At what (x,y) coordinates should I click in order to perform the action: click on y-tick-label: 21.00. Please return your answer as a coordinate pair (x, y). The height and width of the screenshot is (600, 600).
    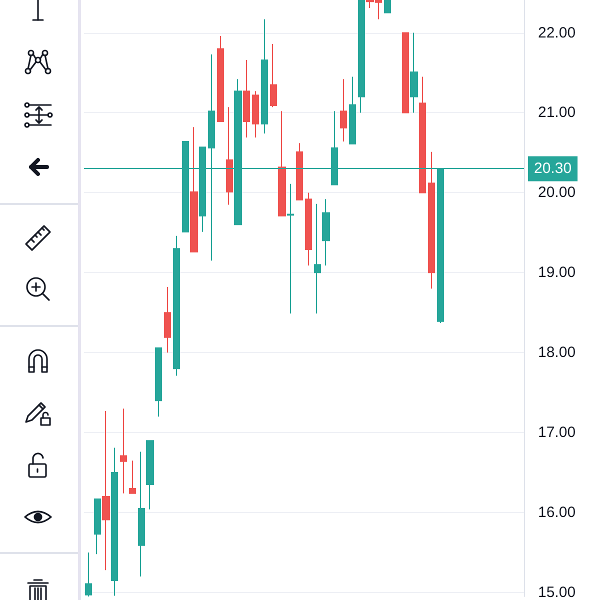
    Looking at the image, I should click on (557, 113).